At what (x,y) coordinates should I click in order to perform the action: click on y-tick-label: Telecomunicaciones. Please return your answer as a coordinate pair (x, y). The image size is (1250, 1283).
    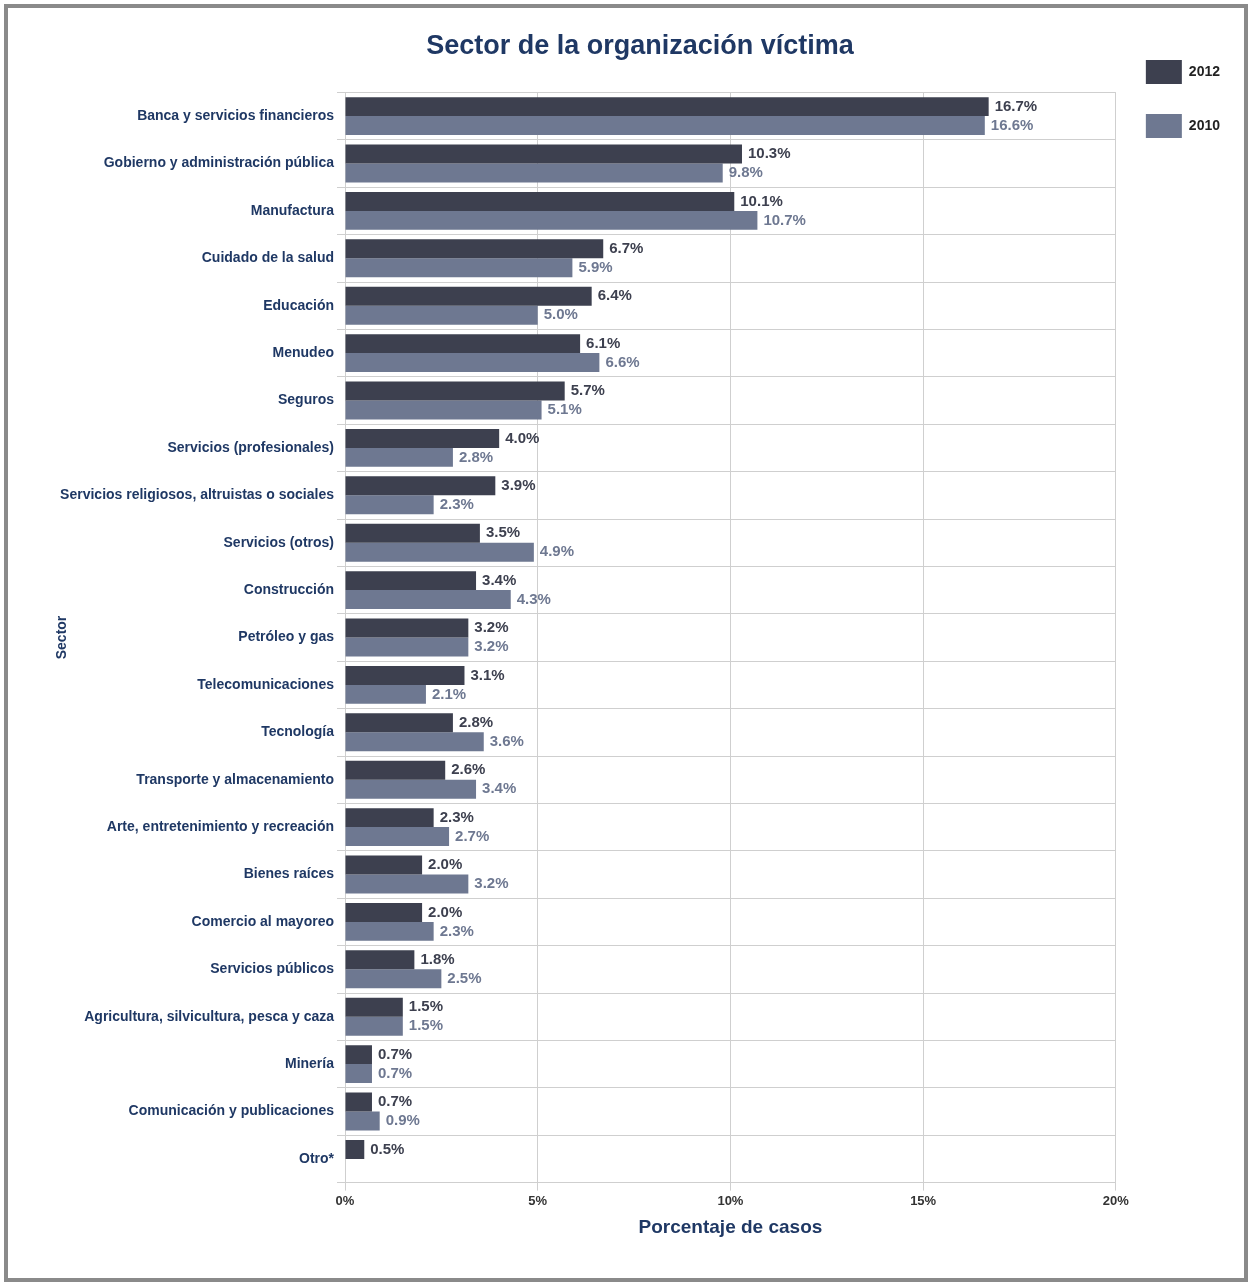
    Looking at the image, I should click on (266, 683).